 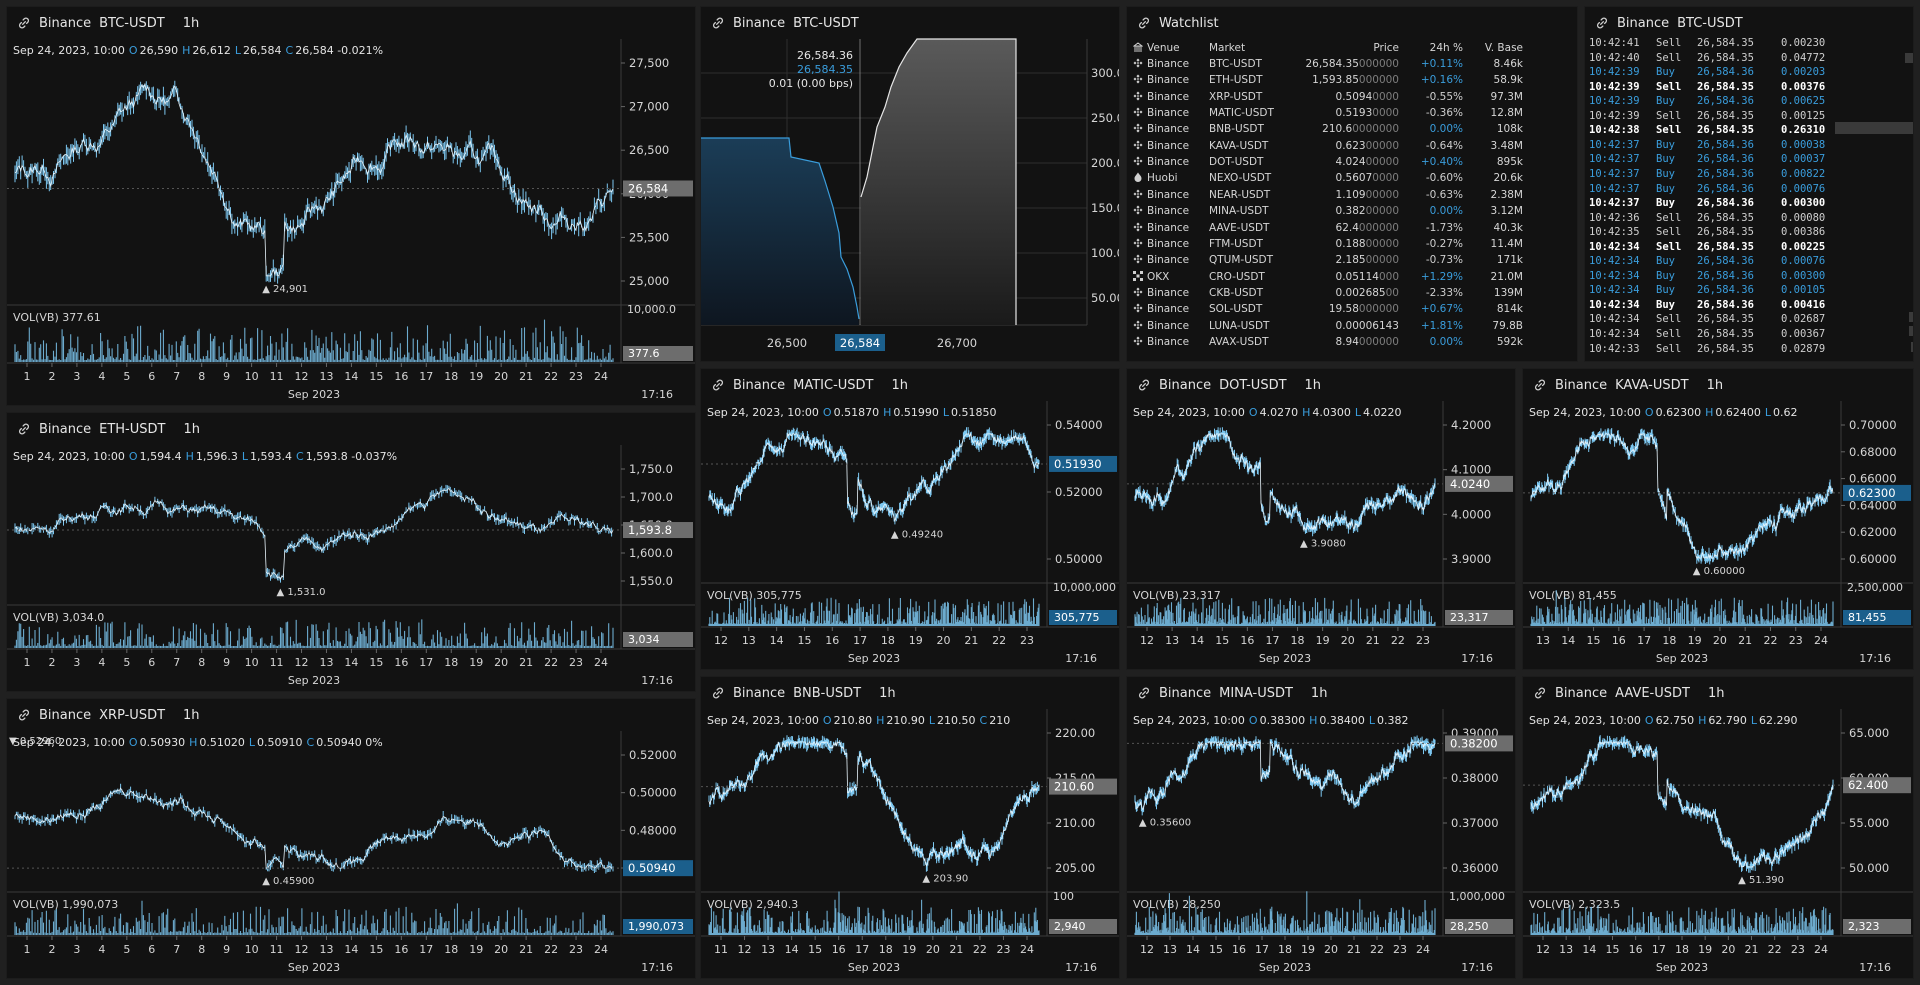 What do you see at coordinates (1352, 98) in the screenshot?
I see `watchlist-row: Binance XRP-USDT 0.50940000 -0.55% 97.3M` at bounding box center [1352, 98].